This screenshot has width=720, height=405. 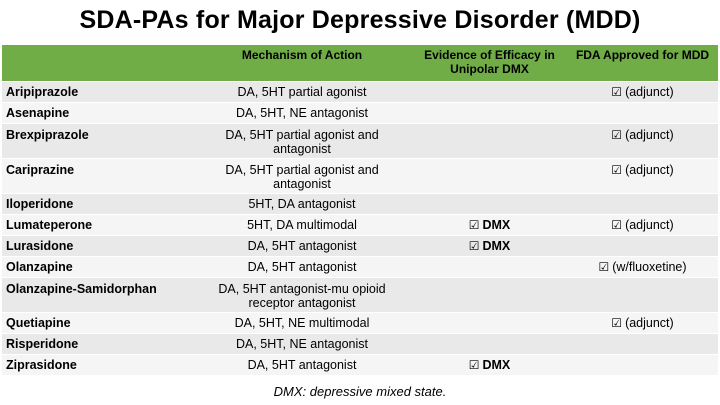 I want to click on fda-cell: ☑ (w/fluoxetine), so click(x=642, y=267).